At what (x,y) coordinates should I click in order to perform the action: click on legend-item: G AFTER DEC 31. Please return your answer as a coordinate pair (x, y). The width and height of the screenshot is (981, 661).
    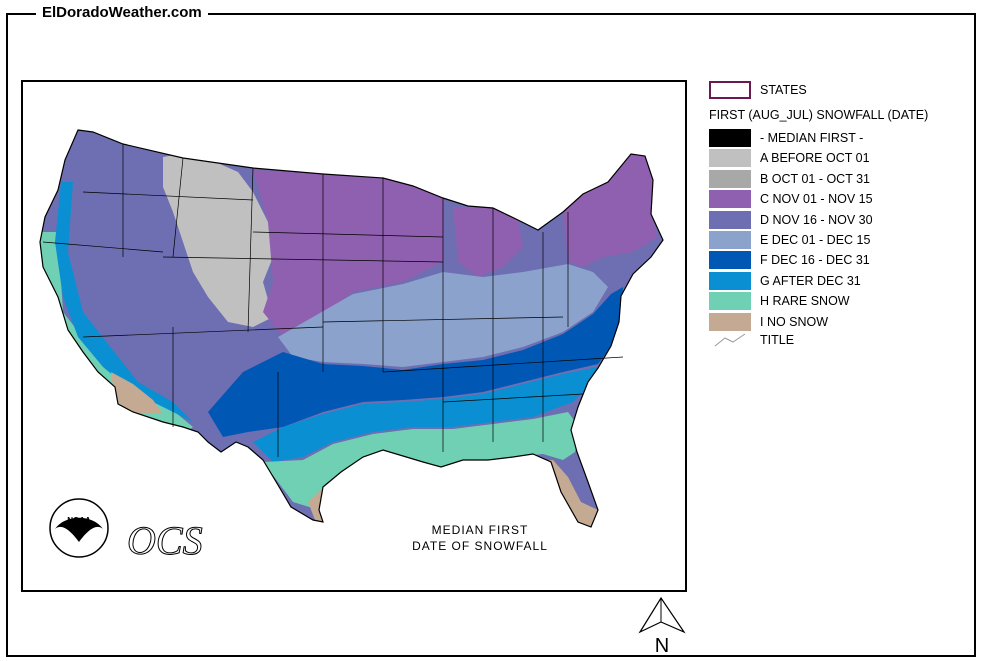
    Looking at the image, I should click on (785, 281).